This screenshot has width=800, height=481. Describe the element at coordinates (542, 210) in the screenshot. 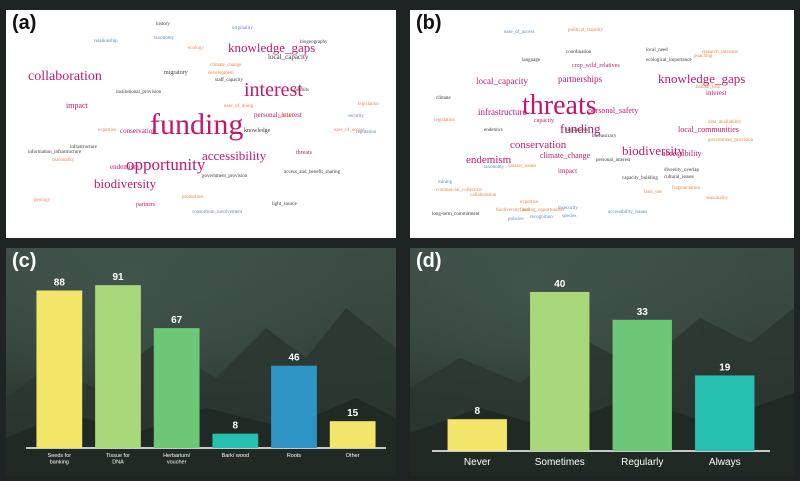

I see `word-funding-opportunities: funding_opportunities` at that location.